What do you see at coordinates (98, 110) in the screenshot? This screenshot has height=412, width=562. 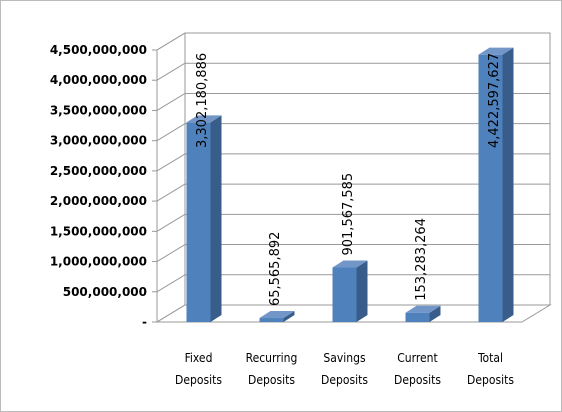 I see `y-tick-label: 3,500,000,000` at bounding box center [98, 110].